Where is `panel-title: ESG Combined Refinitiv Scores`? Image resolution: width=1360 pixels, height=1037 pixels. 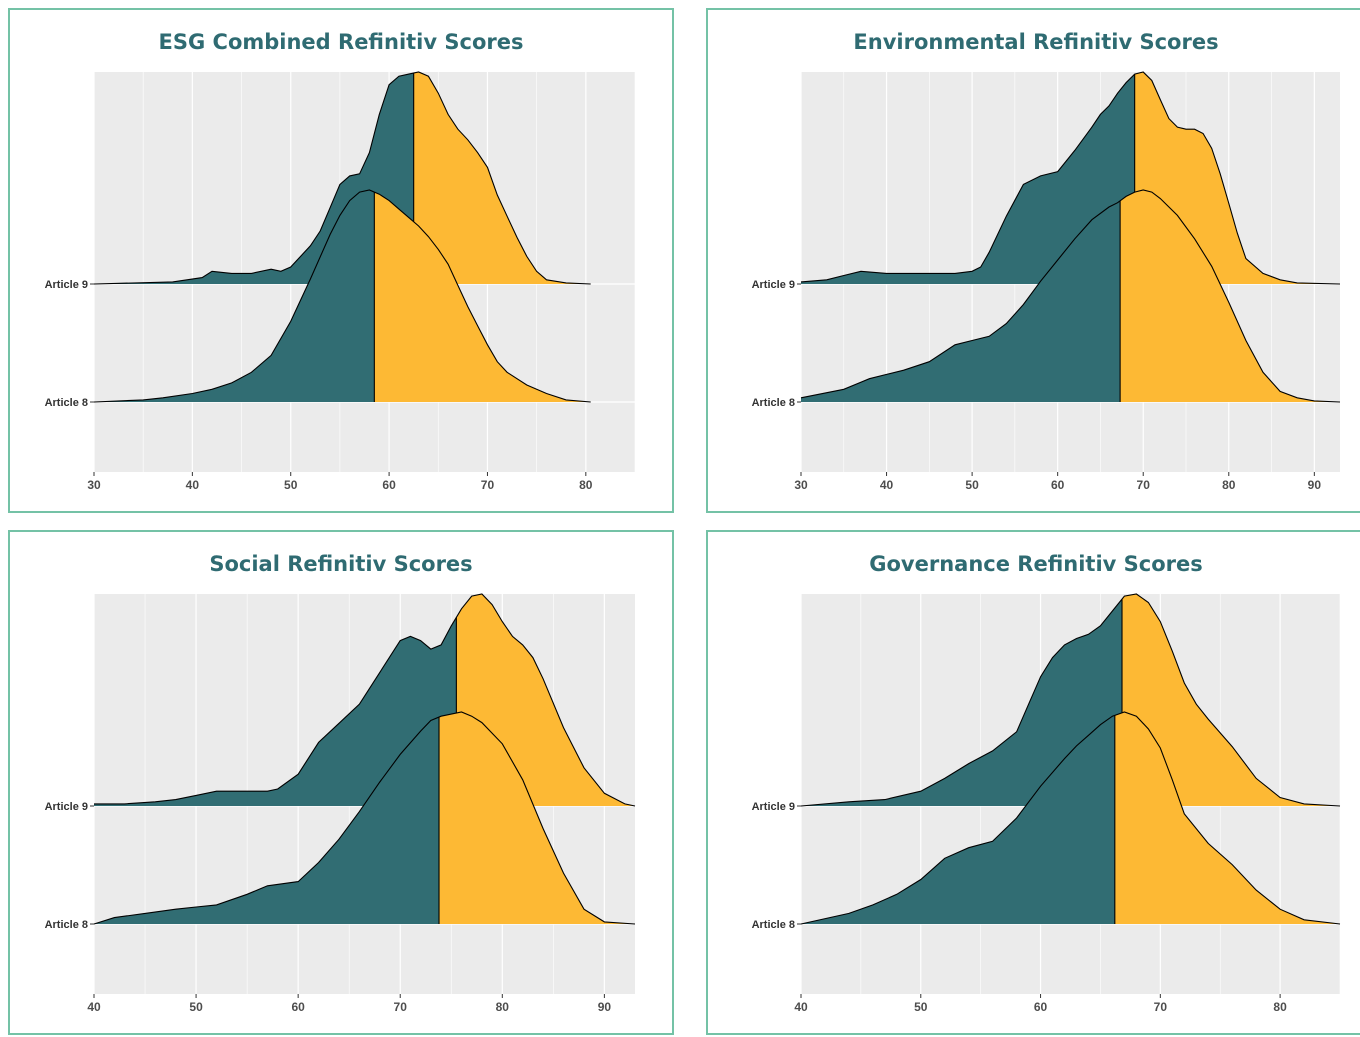 panel-title: ESG Combined Refinitiv Scores is located at coordinates (341, 42).